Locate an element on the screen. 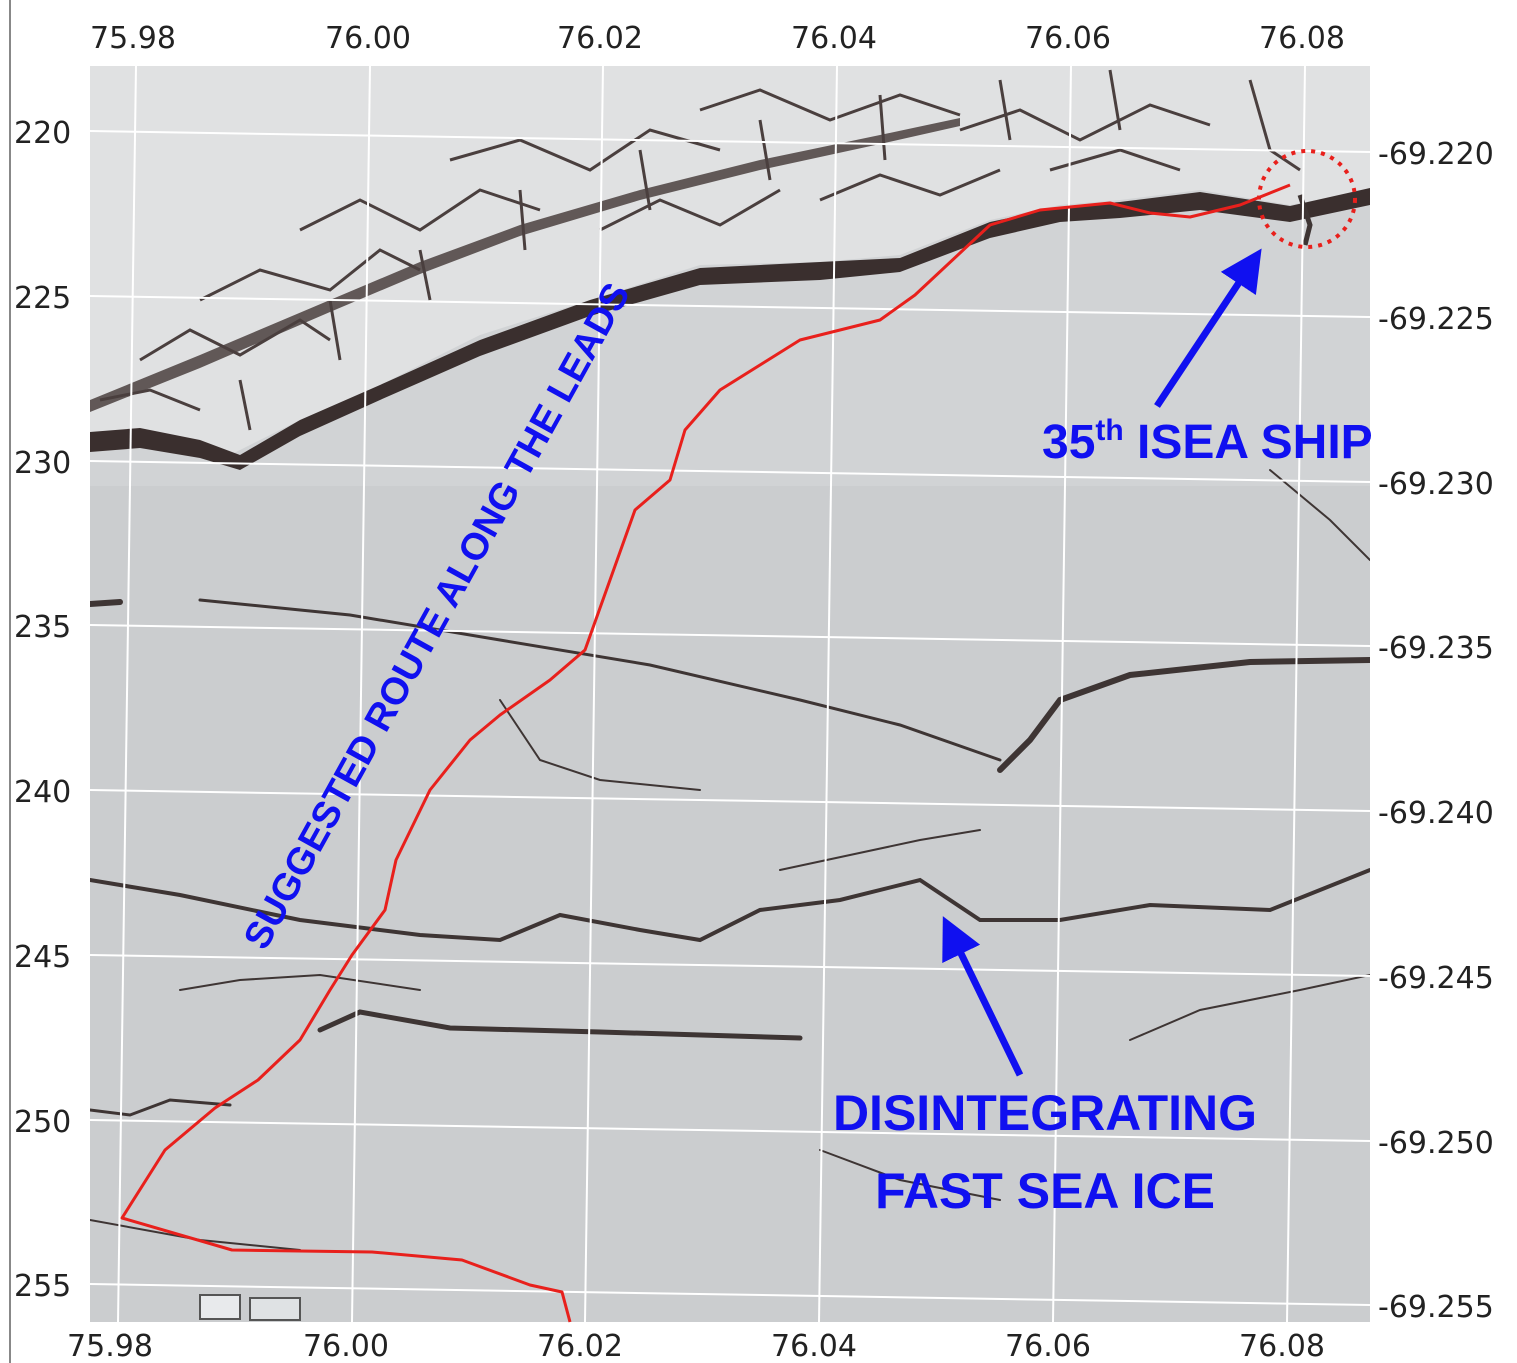 The height and width of the screenshot is (1363, 1517). bottom-longitude-axis: 75.98 76.00 76.02 76.04 76.06 76.08 is located at coordinates (696, 1346).